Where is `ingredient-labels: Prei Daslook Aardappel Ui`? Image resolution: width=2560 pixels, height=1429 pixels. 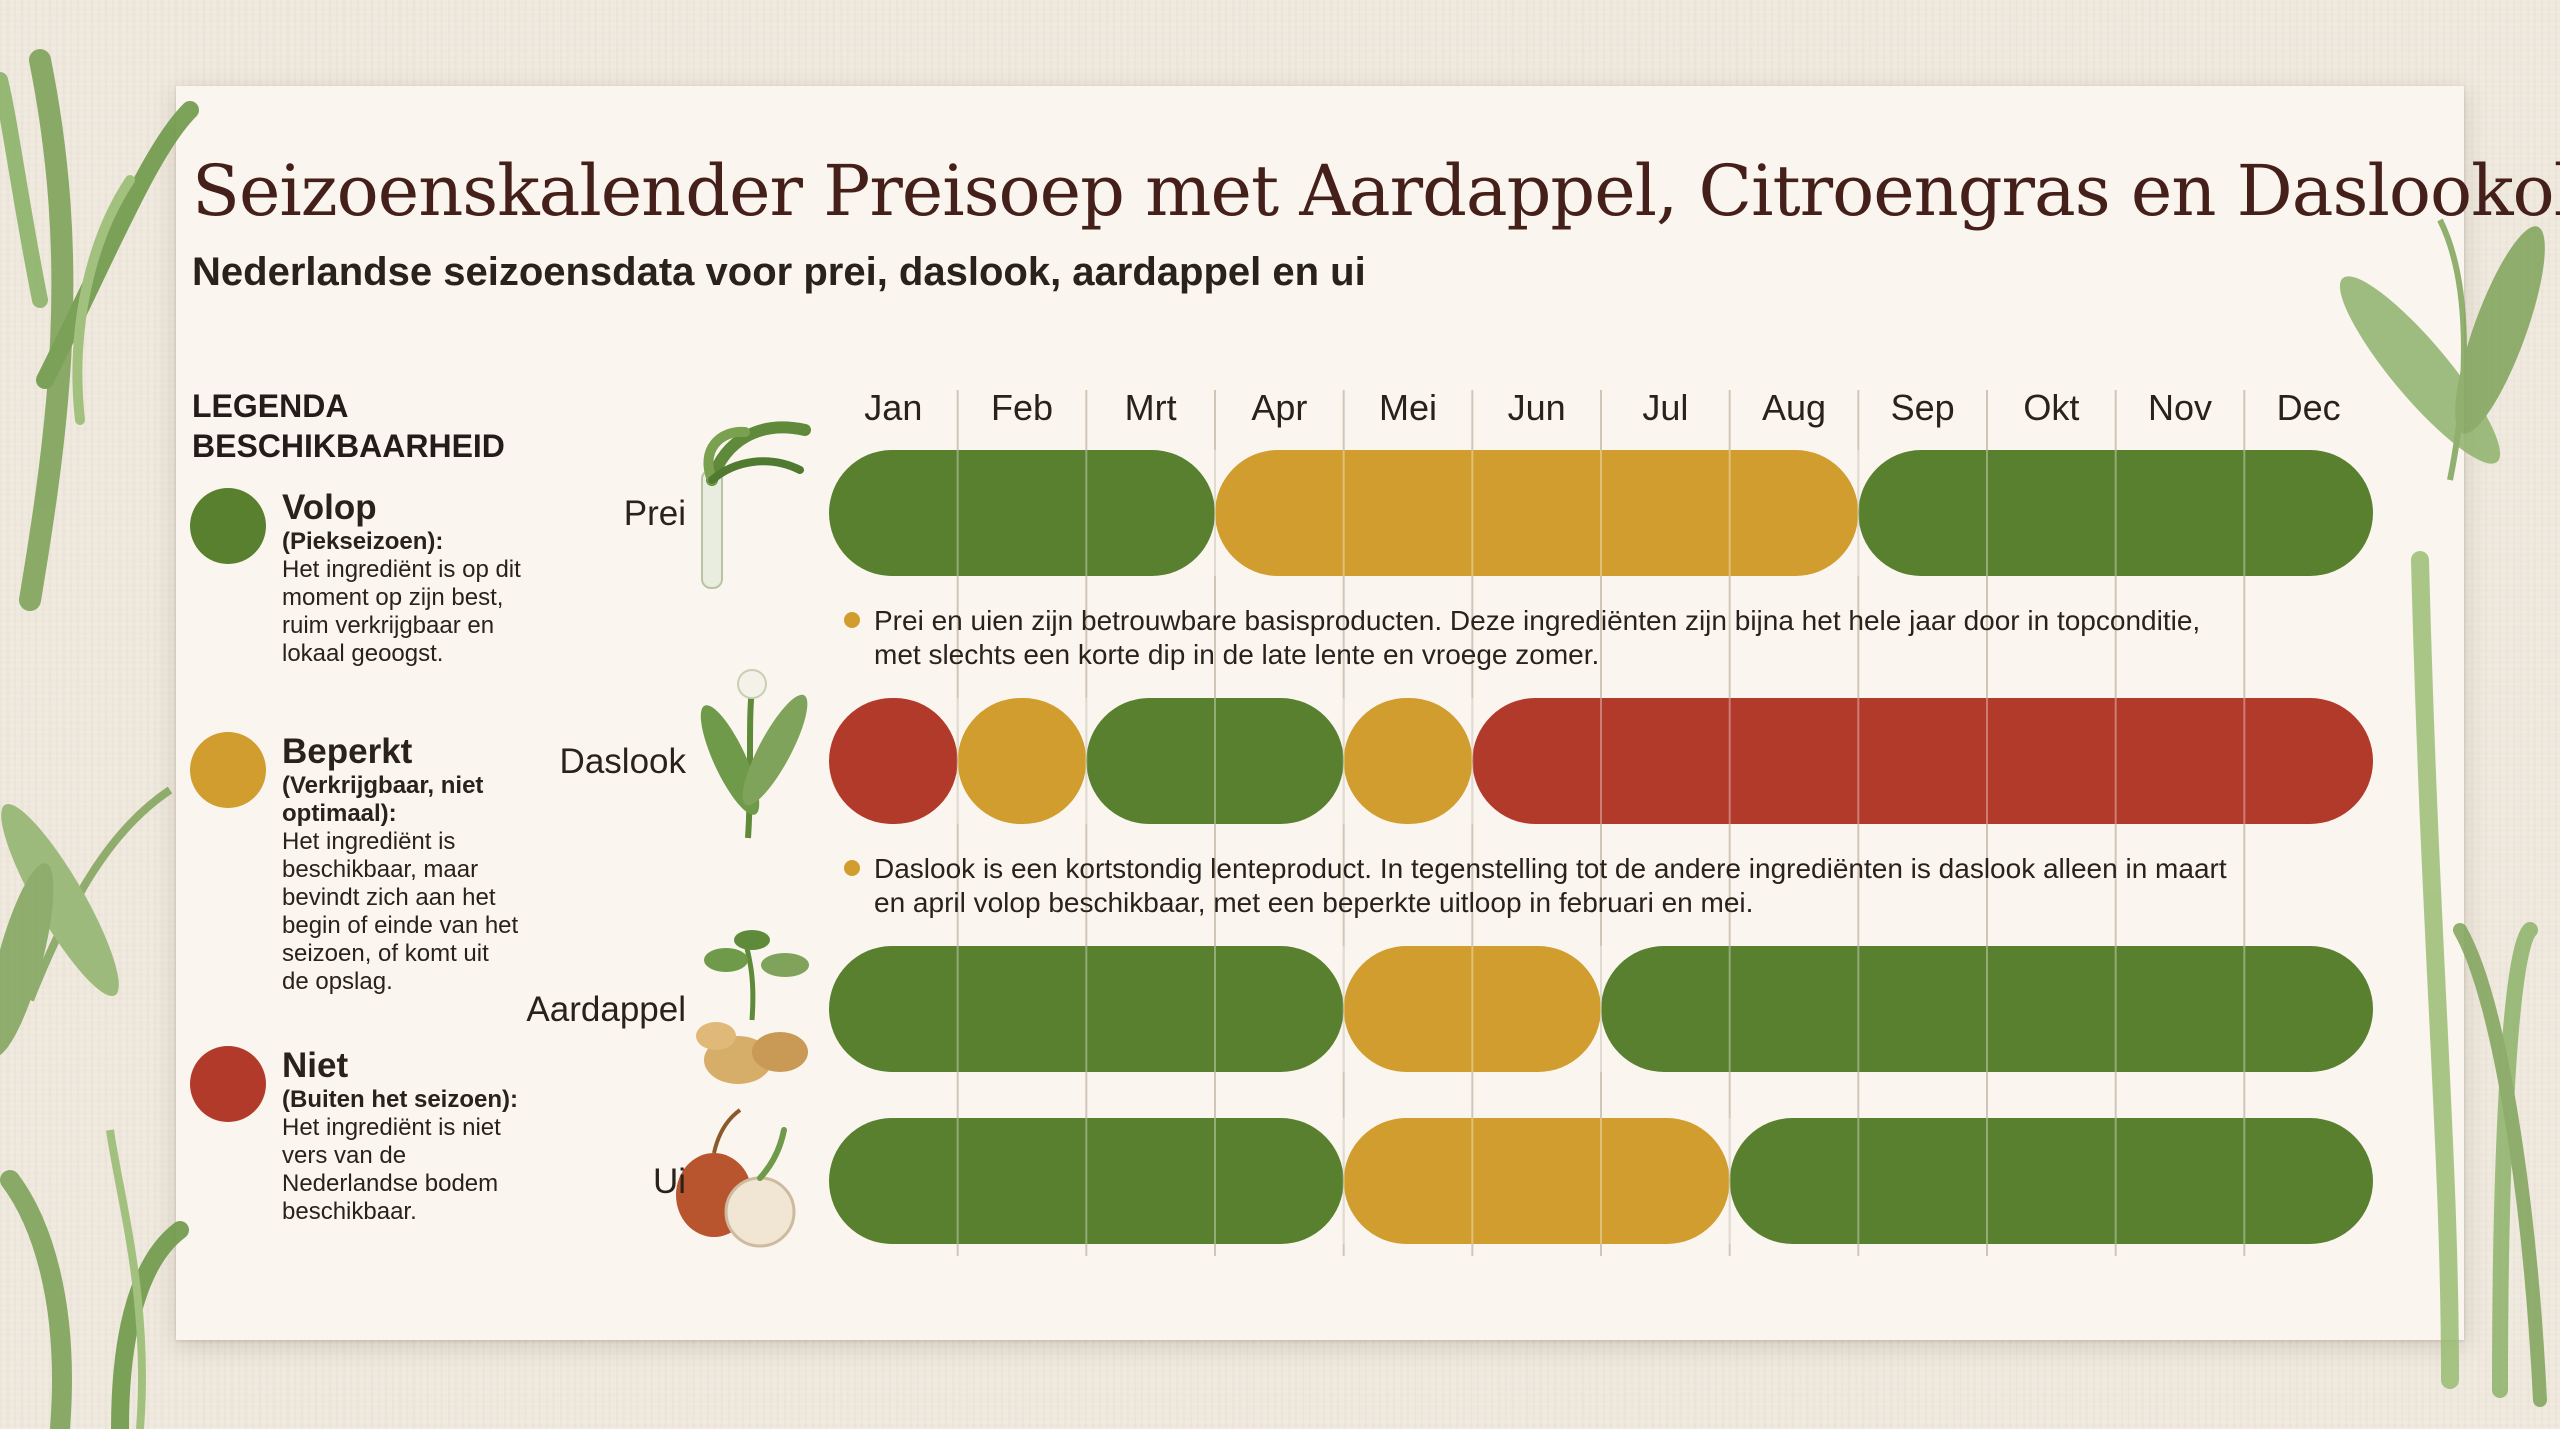 ingredient-labels: Prei Daslook Aardappel Ui is located at coordinates (606, 847).